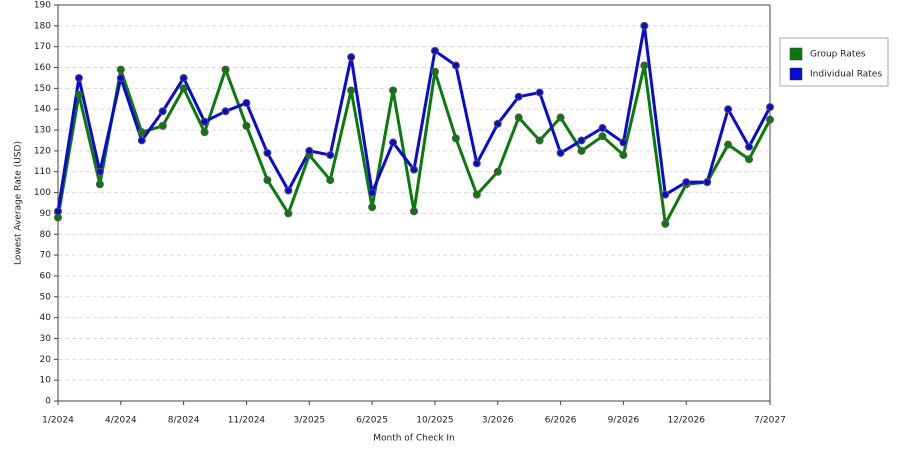 Image resolution: width=900 pixels, height=450 pixels. Describe the element at coordinates (42, 151) in the screenshot. I see `y-tick-label: 120` at that location.